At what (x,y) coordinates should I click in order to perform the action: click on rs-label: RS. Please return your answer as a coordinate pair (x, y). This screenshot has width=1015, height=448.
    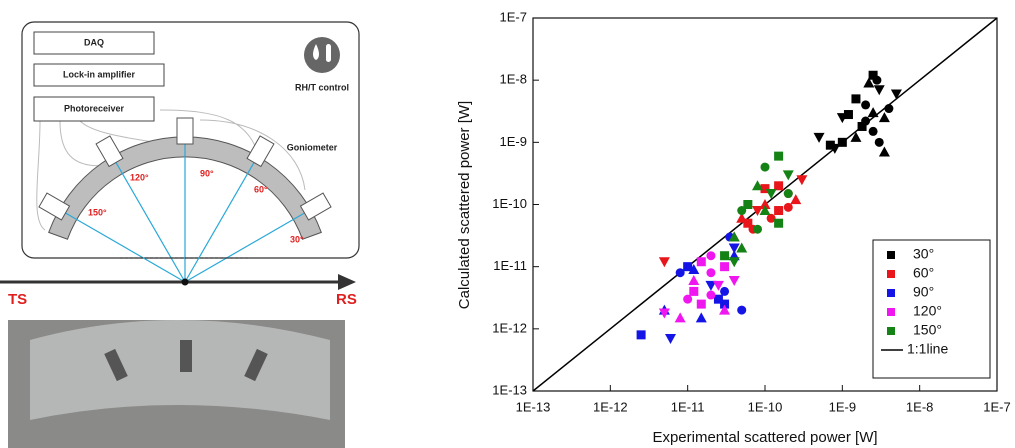
    Looking at the image, I should click on (346, 299).